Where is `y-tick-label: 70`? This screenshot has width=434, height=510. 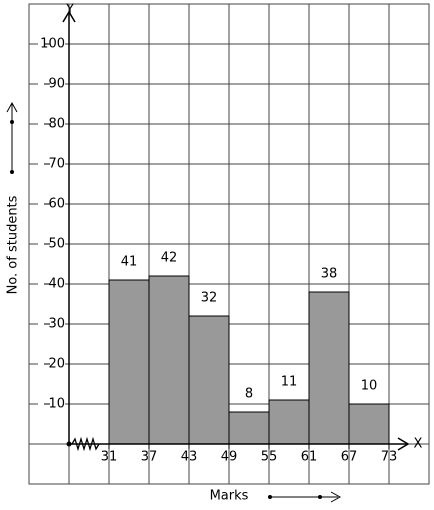
y-tick-label: 70 is located at coordinates (56, 164).